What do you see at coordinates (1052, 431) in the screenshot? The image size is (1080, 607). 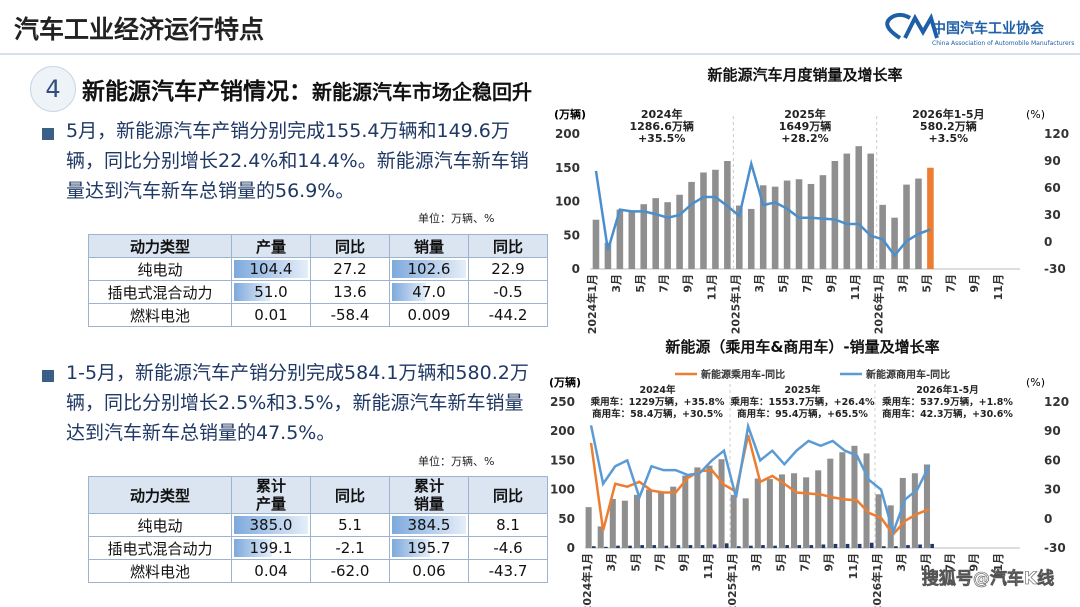 I see `y2-tick-label: 90` at bounding box center [1052, 431].